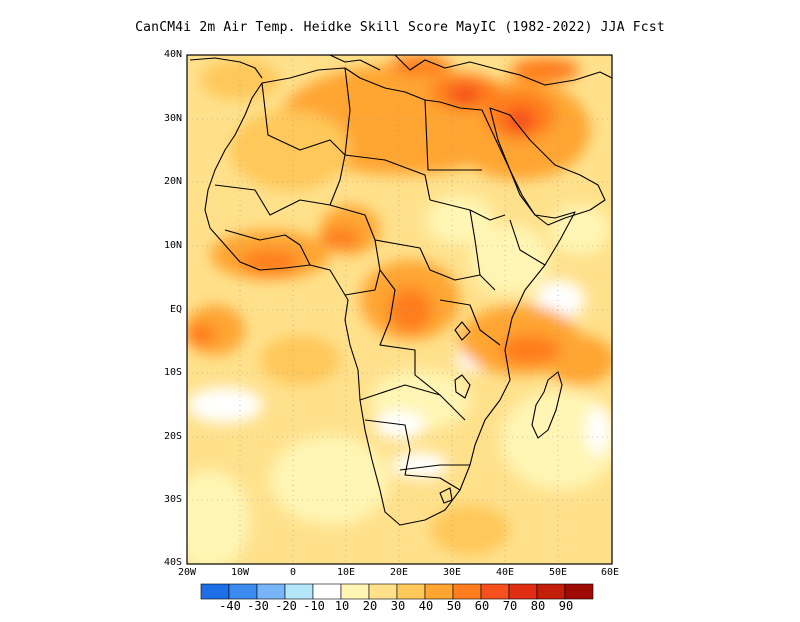  What do you see at coordinates (175, 309) in the screenshot?
I see `y-tick-label: EQ` at bounding box center [175, 309].